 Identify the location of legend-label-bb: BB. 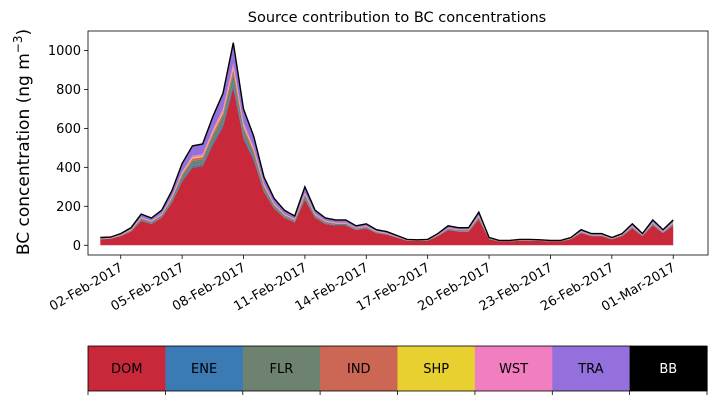
(668, 369).